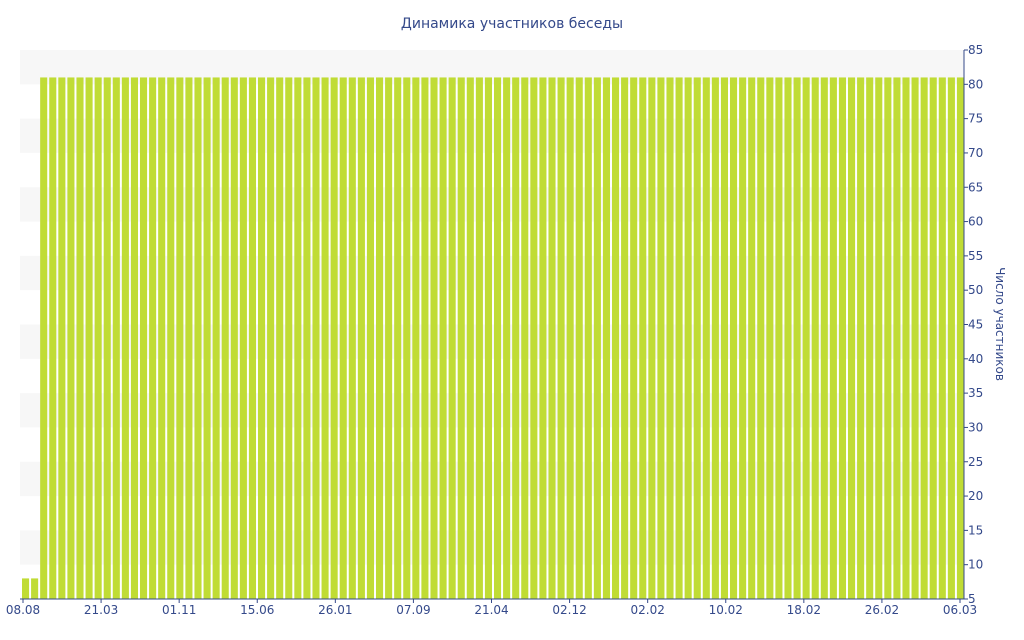 The width and height of the screenshot is (1024, 640). Describe the element at coordinates (975, 530) in the screenshot. I see `y-tick-label: 15` at that location.